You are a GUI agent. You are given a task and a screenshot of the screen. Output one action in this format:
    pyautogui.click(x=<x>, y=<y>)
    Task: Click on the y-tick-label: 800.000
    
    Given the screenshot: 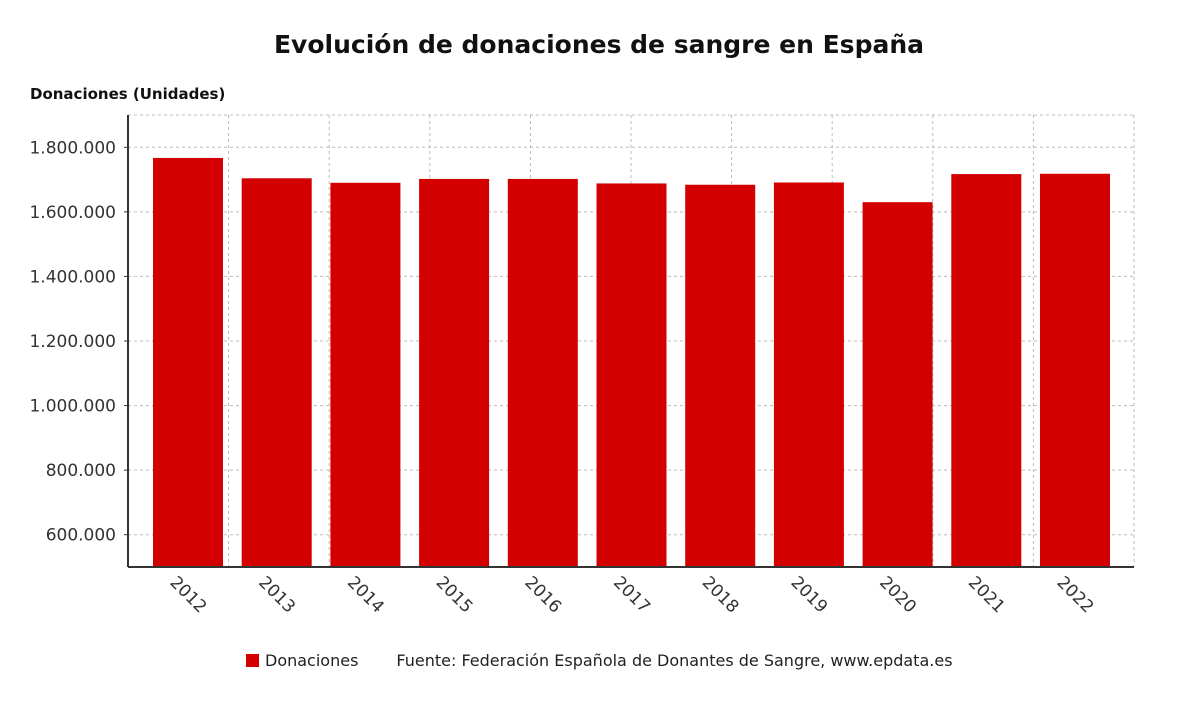 What is the action you would take?
    pyautogui.click(x=81, y=471)
    